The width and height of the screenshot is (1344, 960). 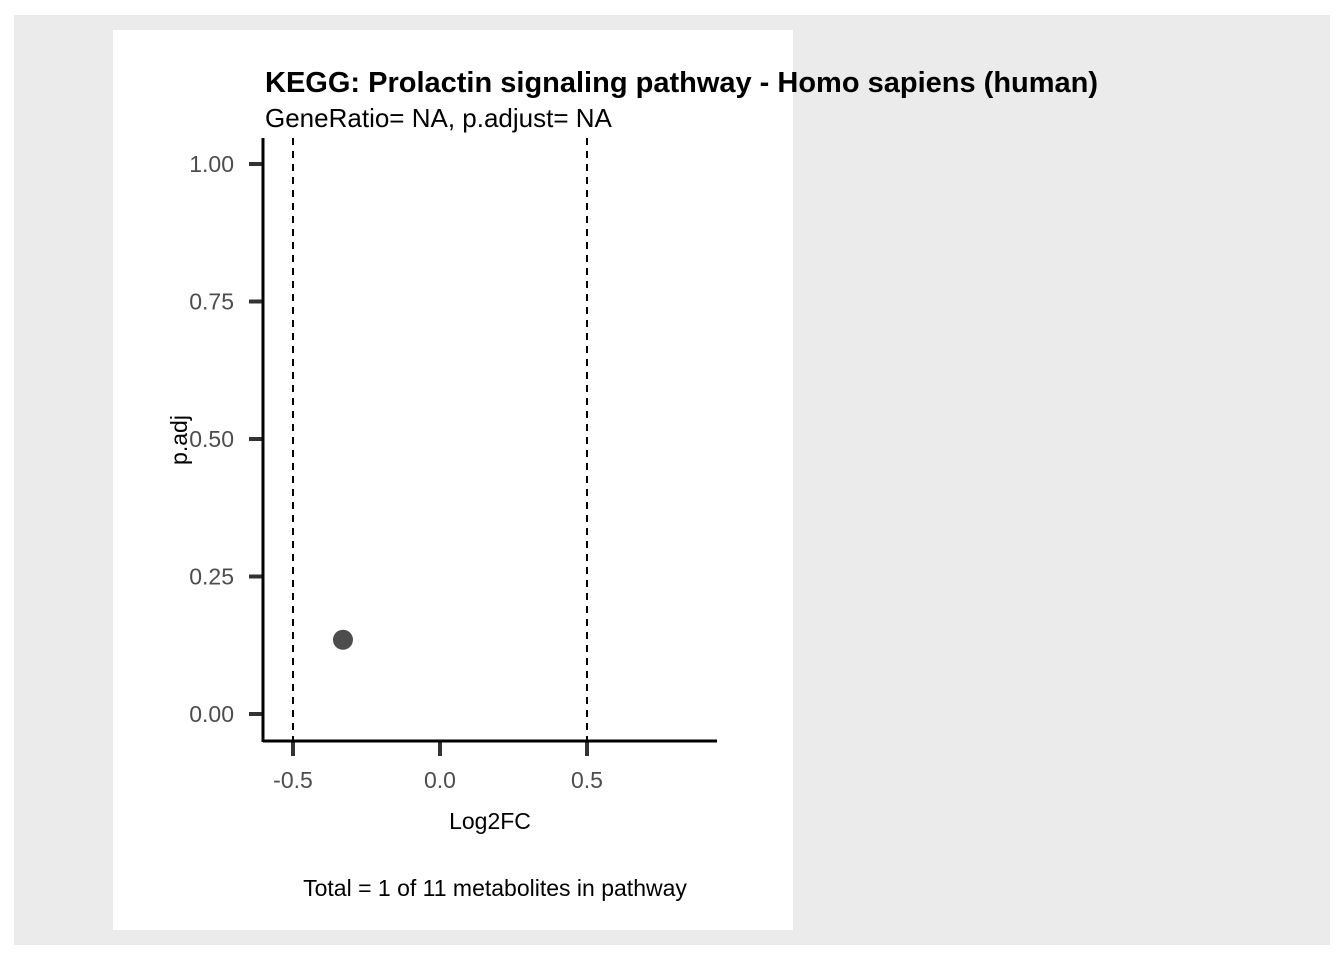 What do you see at coordinates (211, 164) in the screenshot?
I see `y-tick-label: 1.00` at bounding box center [211, 164].